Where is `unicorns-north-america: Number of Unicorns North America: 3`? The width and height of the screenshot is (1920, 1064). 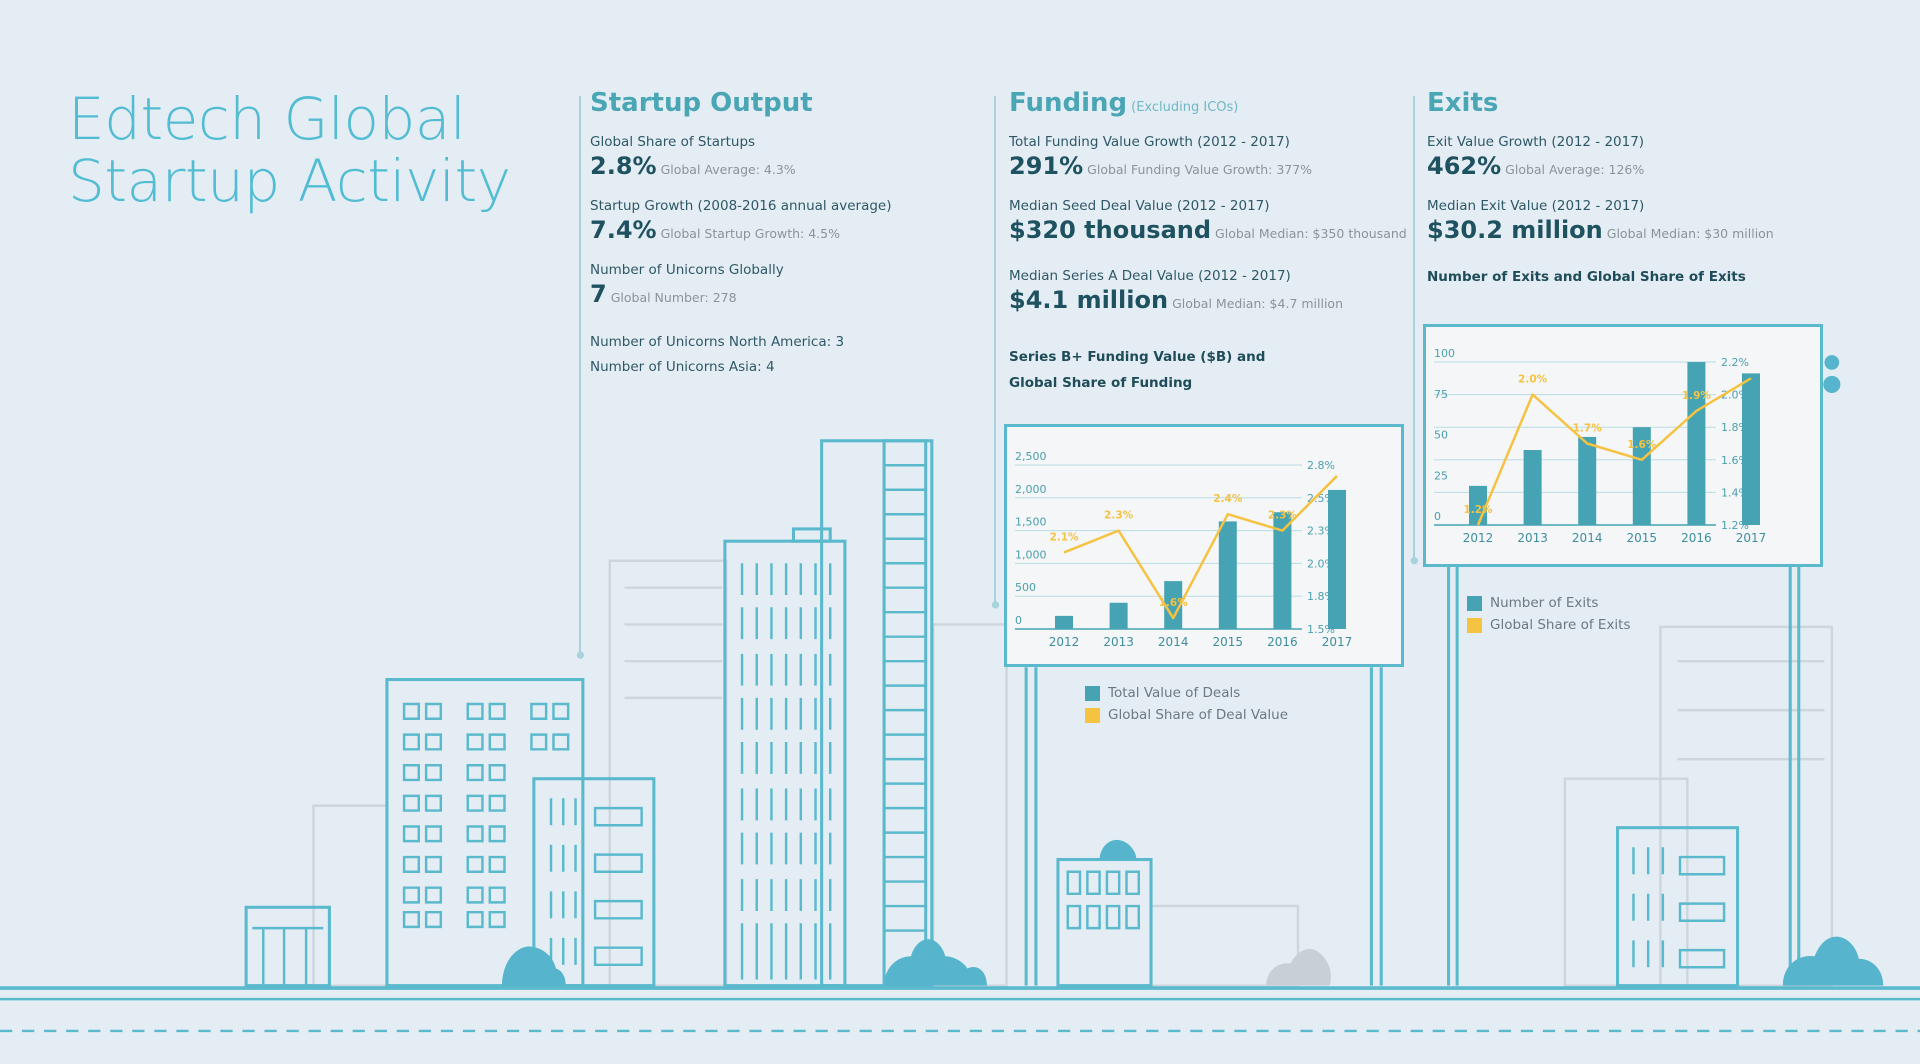
unicorns-north-america: Number of Unicorns North America: 3 is located at coordinates (717, 342).